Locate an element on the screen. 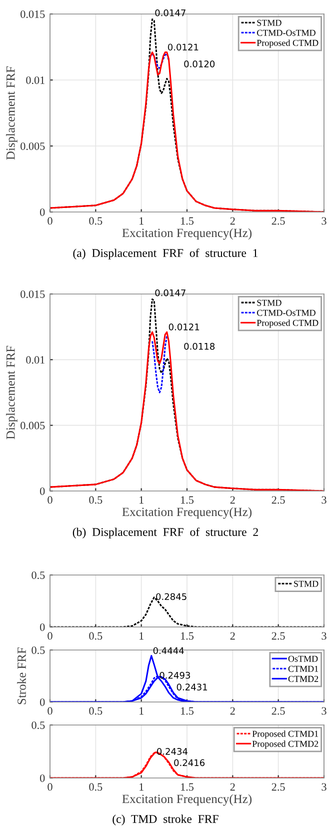 The width and height of the screenshot is (331, 829). annotation: 0.0120 is located at coordinates (199, 64).